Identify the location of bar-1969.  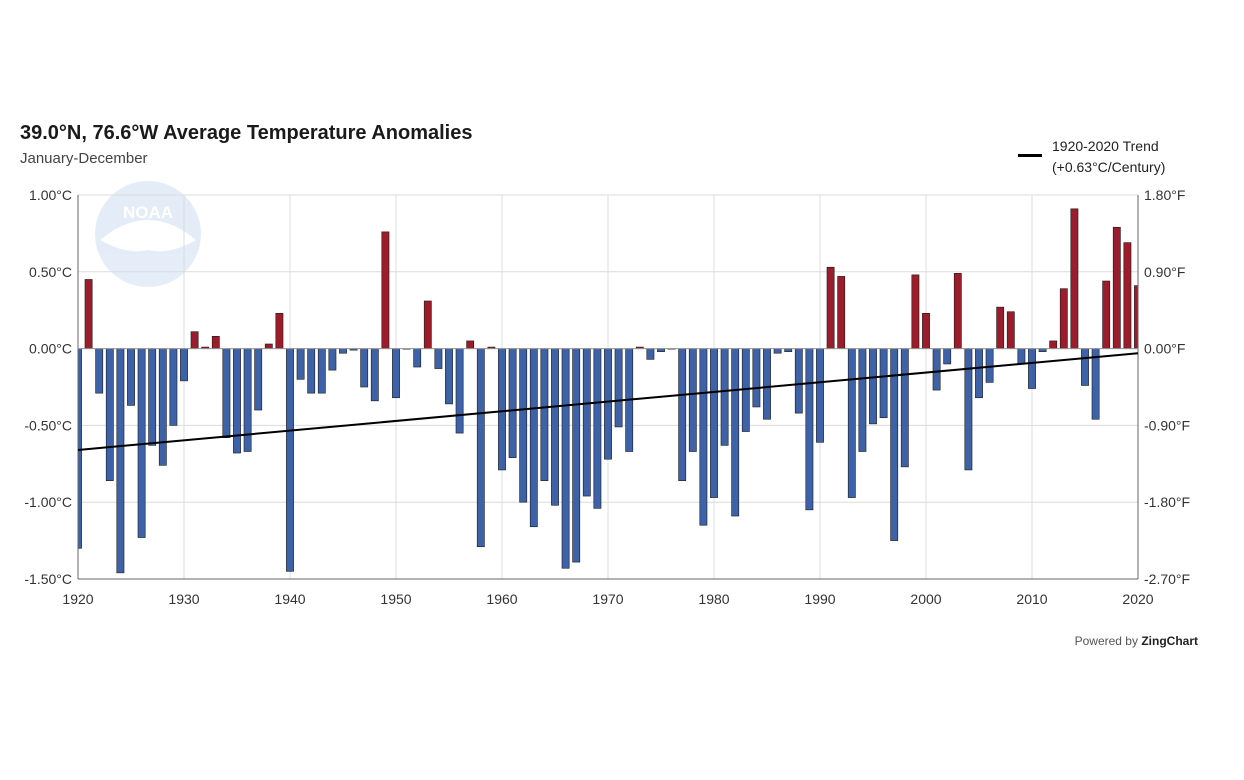
(597, 428).